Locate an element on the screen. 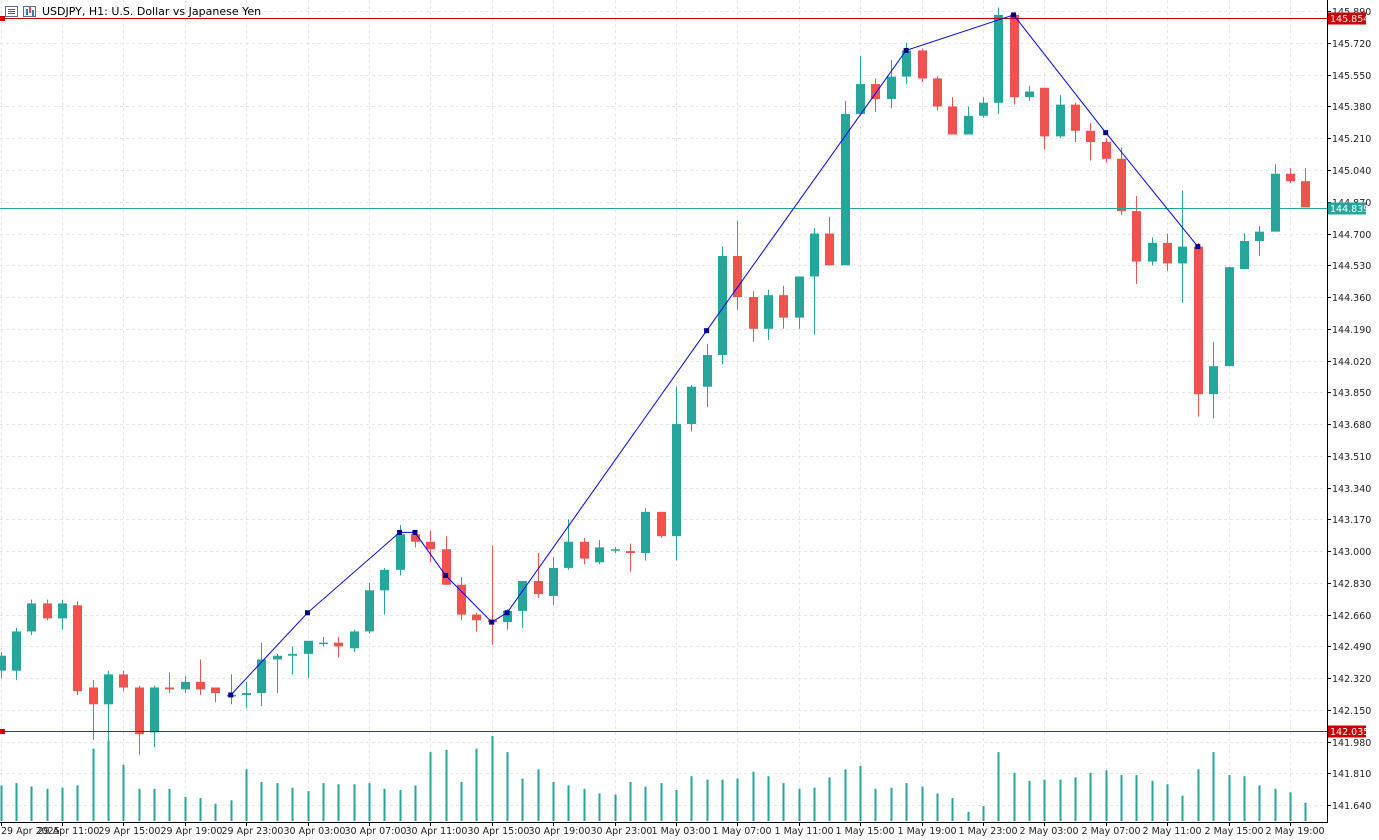  volume-bars is located at coordinates (653, 778).